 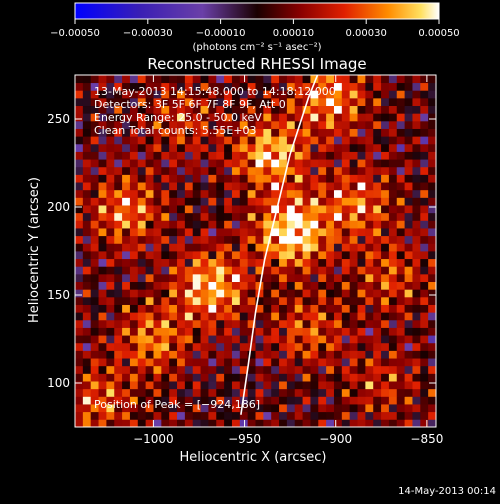 I want to click on colorbar-tick-label: 0.00050, so click(x=438, y=33).